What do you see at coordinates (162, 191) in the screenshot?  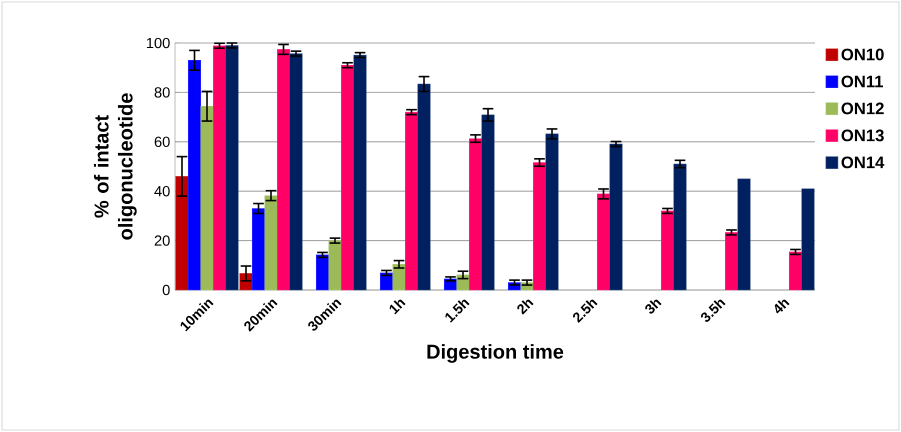 I see `y-tick-label: 40` at bounding box center [162, 191].